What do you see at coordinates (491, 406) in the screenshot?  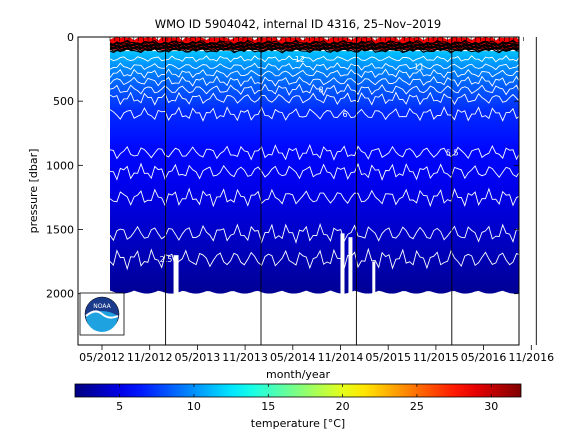 I see `colorbar-tick-label: 30` at bounding box center [491, 406].